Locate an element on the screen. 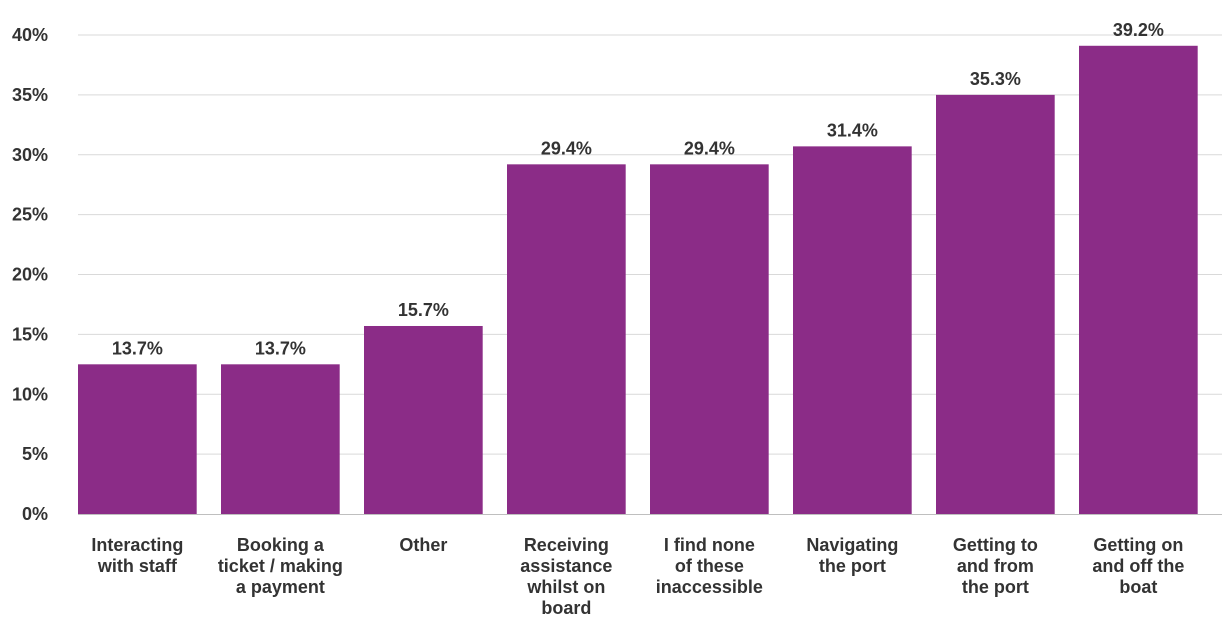  y-tick-label: 40% is located at coordinates (30, 35).